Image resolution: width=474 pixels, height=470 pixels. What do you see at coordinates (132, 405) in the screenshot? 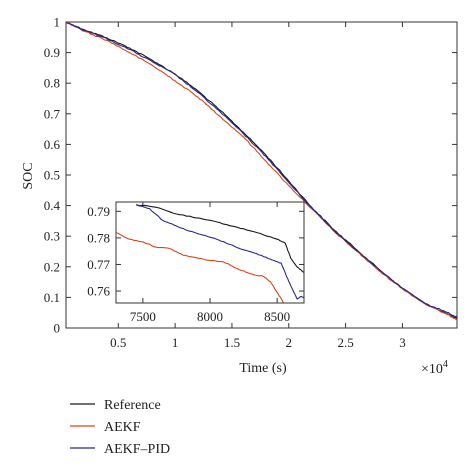
I see `legend-label-reference: Reference` at bounding box center [132, 405].